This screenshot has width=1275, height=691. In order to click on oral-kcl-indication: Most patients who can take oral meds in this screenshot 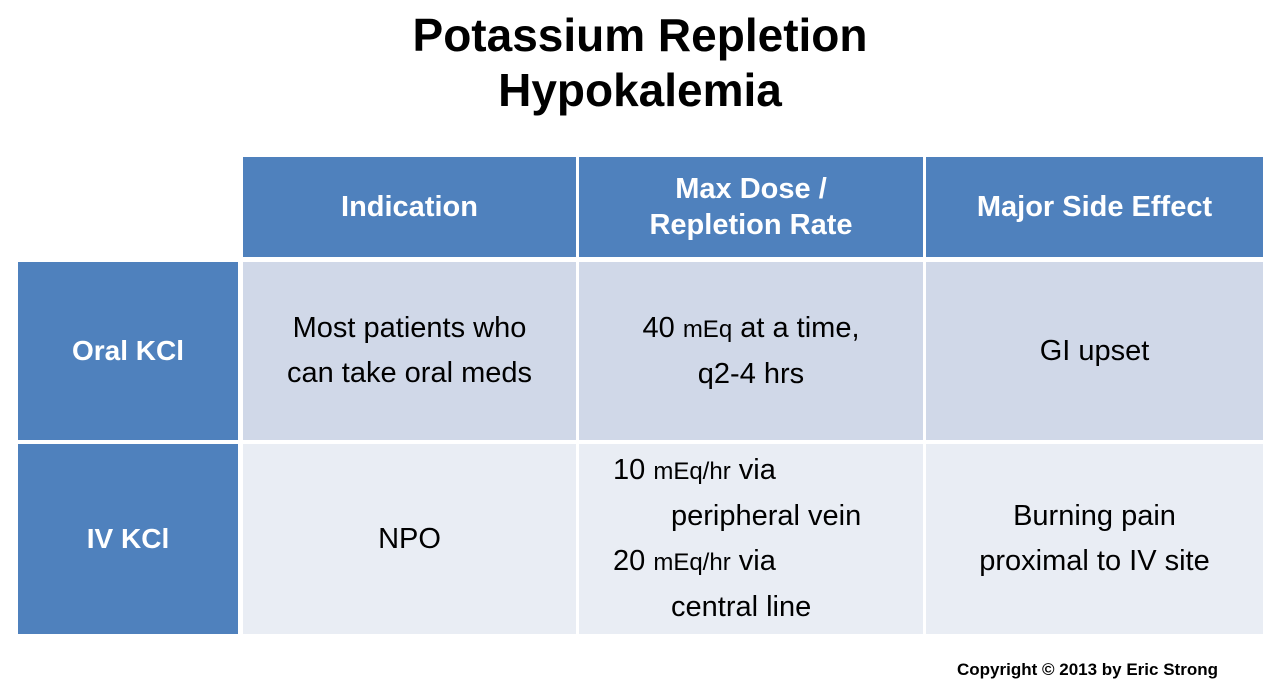, I will do `click(409, 351)`.